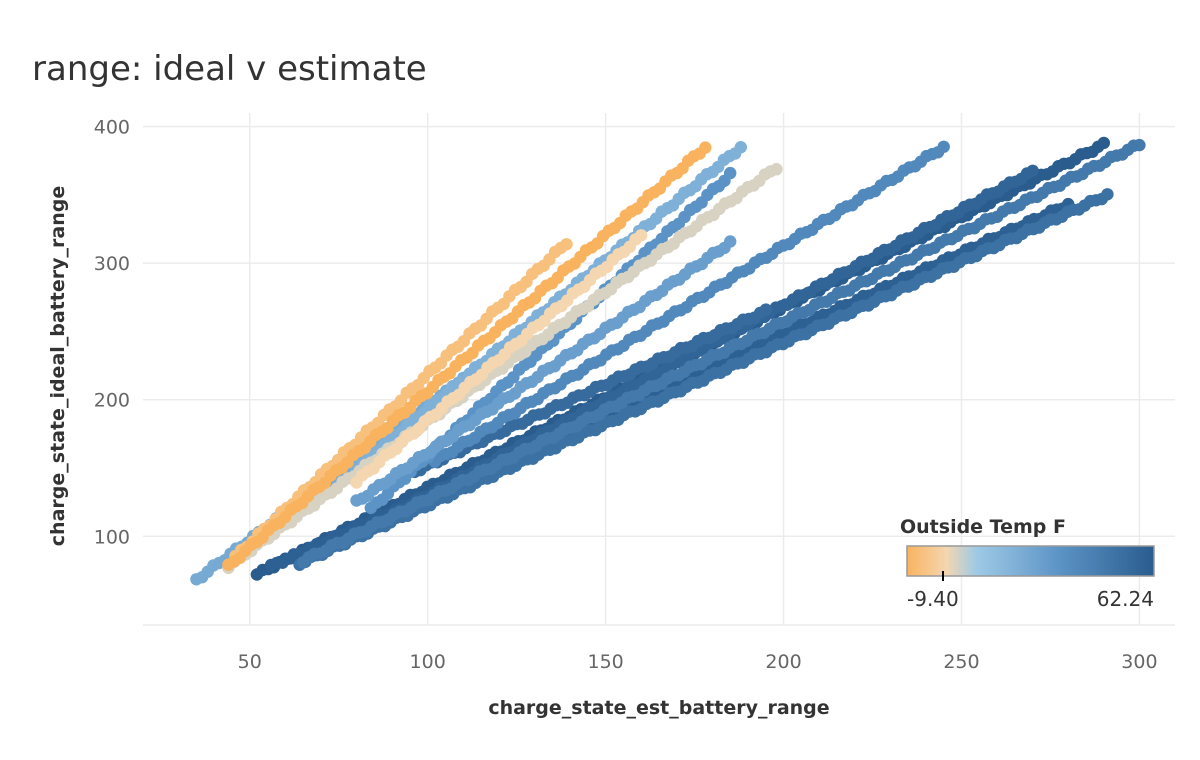  I want to click on x-axis-label: charge_state_est_battery_range, so click(658, 708).